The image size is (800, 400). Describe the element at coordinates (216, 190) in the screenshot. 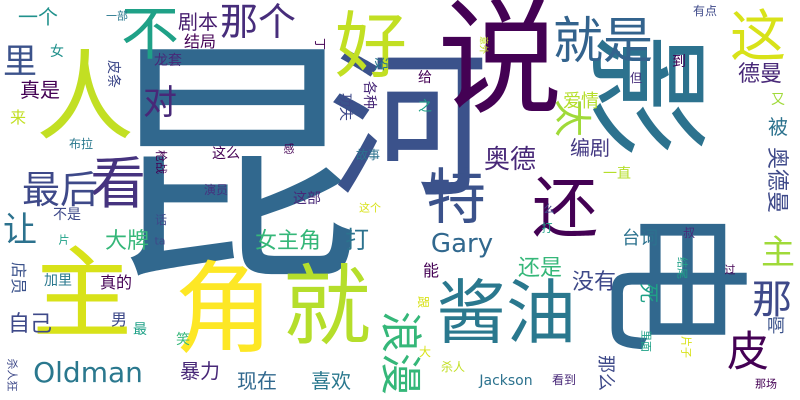

I see `word-yanyuan: 演员` at that location.